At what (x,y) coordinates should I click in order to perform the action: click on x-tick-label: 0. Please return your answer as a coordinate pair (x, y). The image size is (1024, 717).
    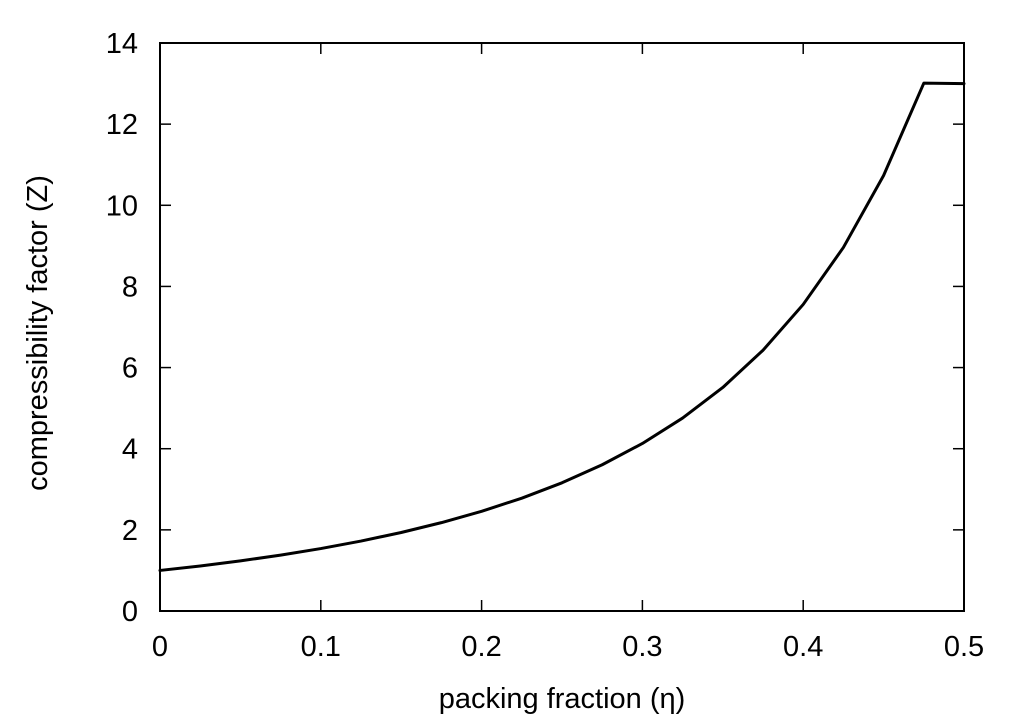
    Looking at the image, I should click on (160, 647).